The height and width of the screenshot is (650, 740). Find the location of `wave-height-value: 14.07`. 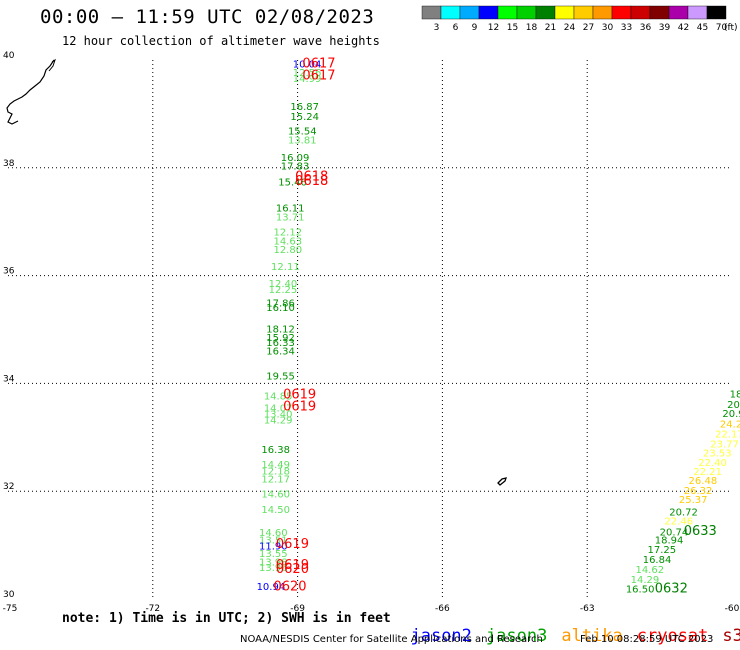

wave-height-value: 14.07 is located at coordinates (278, 408).